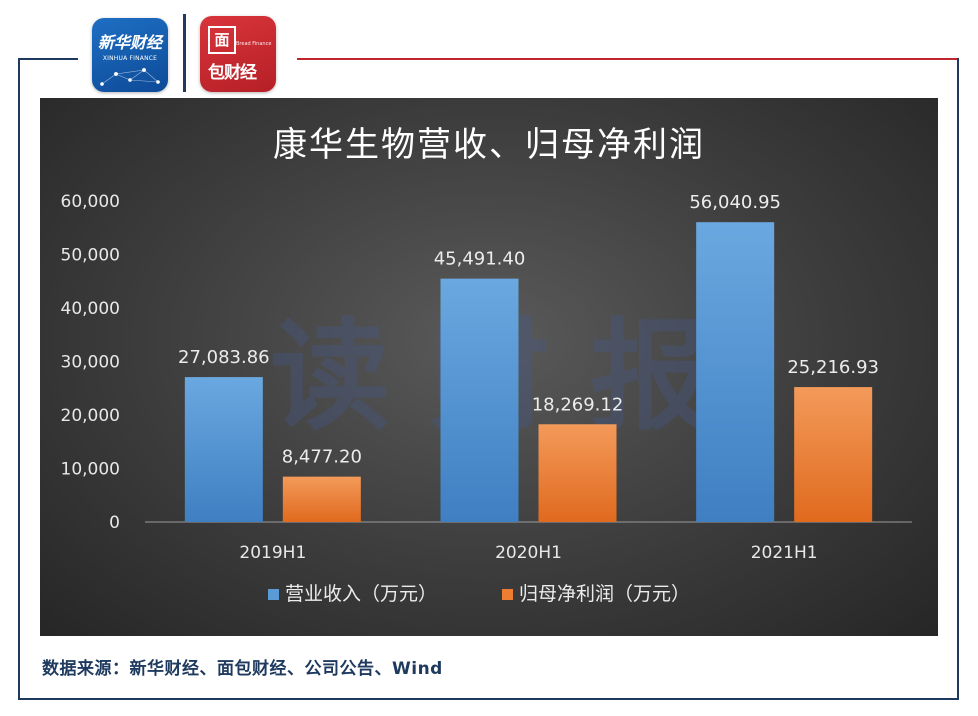 The width and height of the screenshot is (978, 716). Describe the element at coordinates (254, 44) in the screenshot. I see `mianbao-logo-english: Bread Finance` at that location.